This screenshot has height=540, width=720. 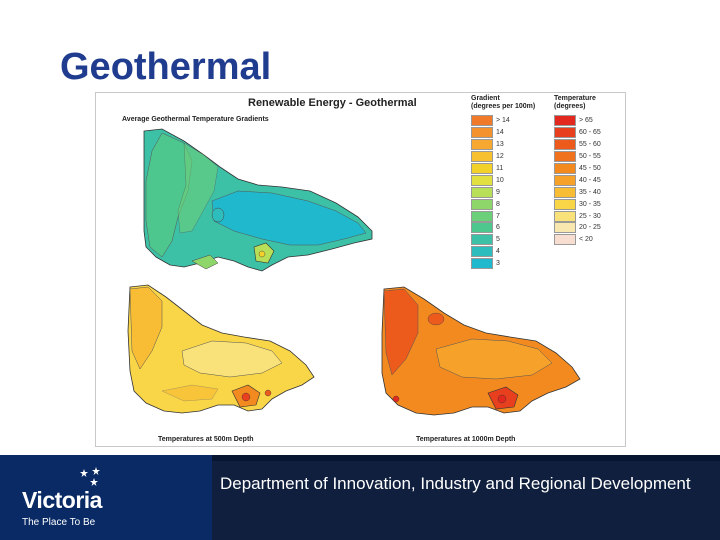 I want to click on gradient-legend-label: 5, so click(x=498, y=240).